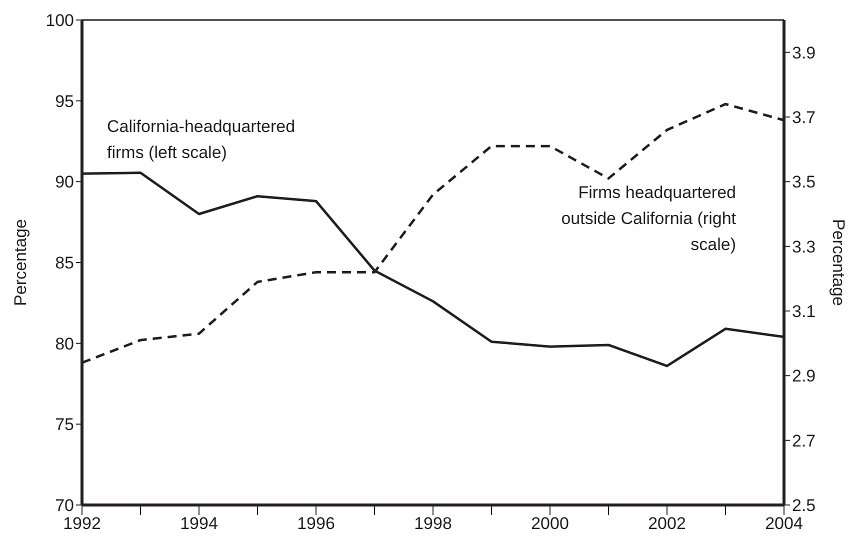 The width and height of the screenshot is (859, 538). Describe the element at coordinates (60, 20) in the screenshot. I see `y-tick-label: 100` at that location.